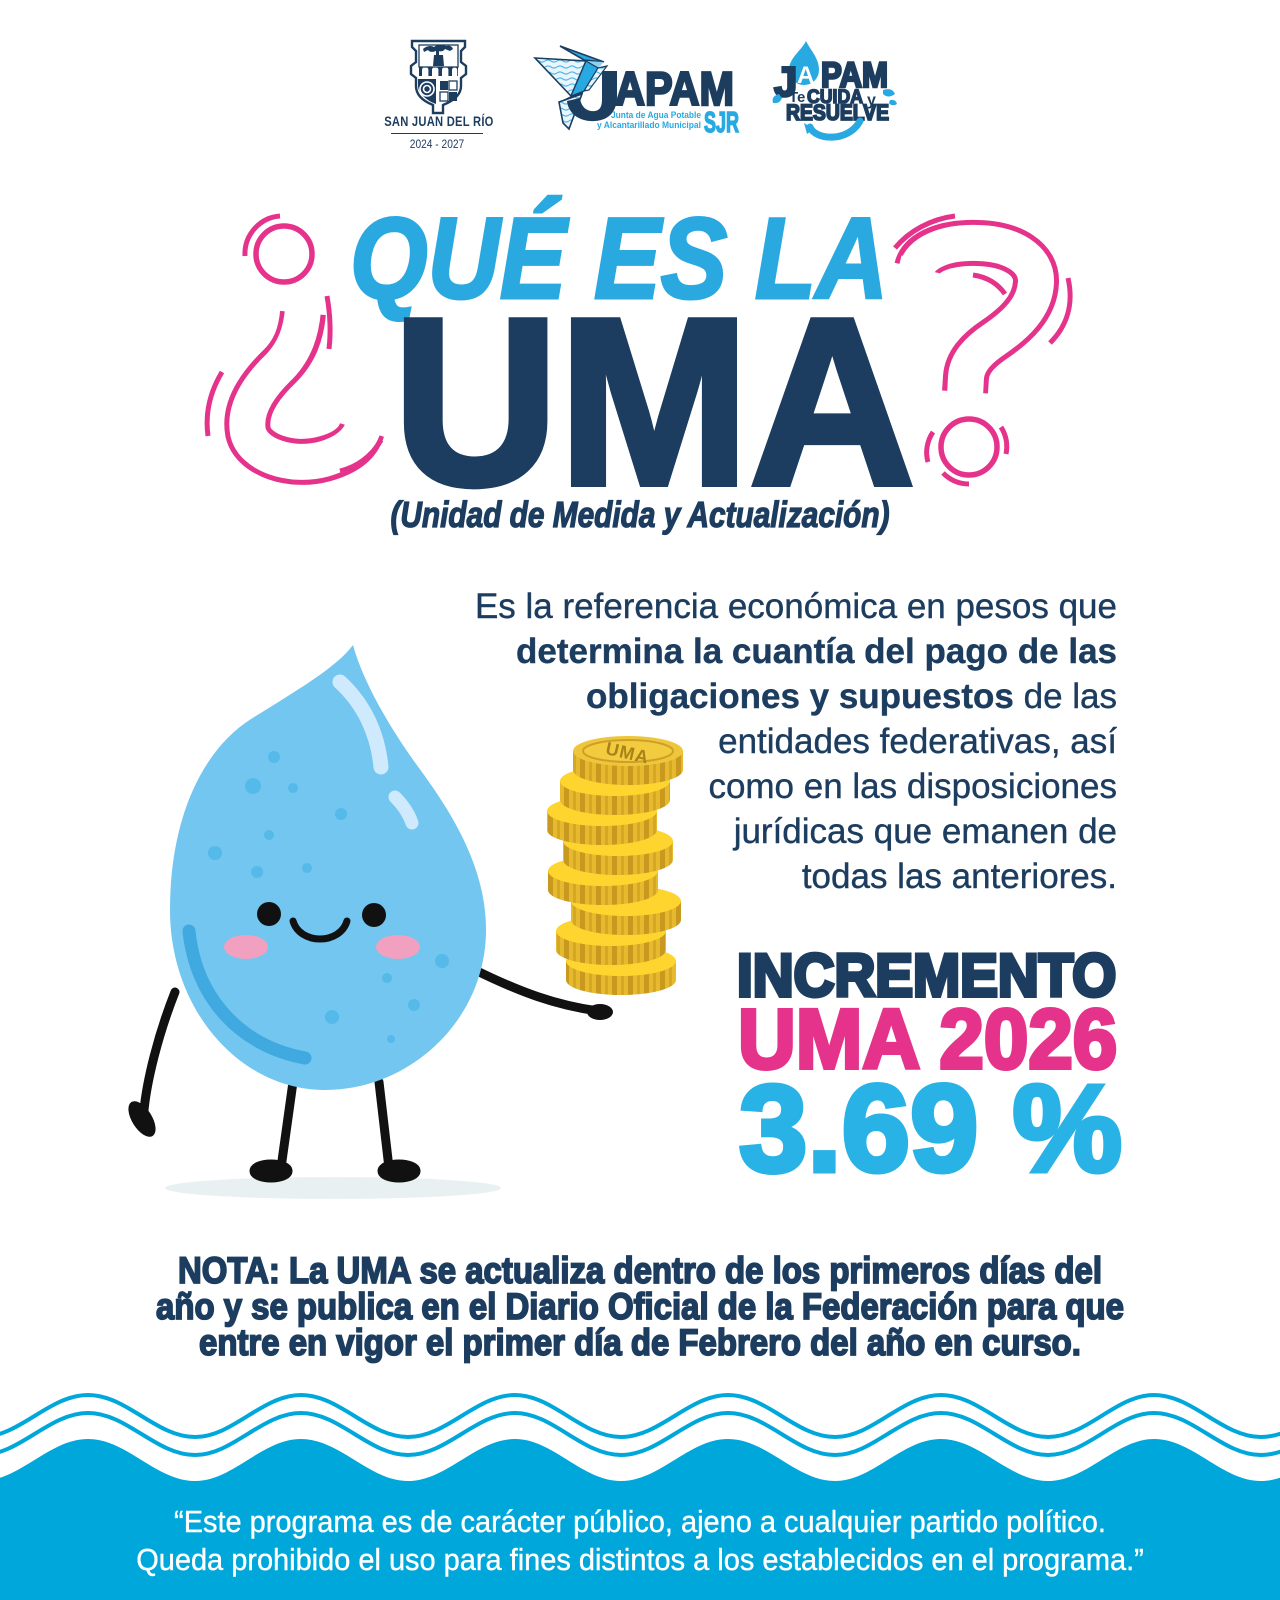 This screenshot has height=1600, width=1280. What do you see at coordinates (656, 115) in the screenshot?
I see `svg-text: Junta de Agua Potable` at bounding box center [656, 115].